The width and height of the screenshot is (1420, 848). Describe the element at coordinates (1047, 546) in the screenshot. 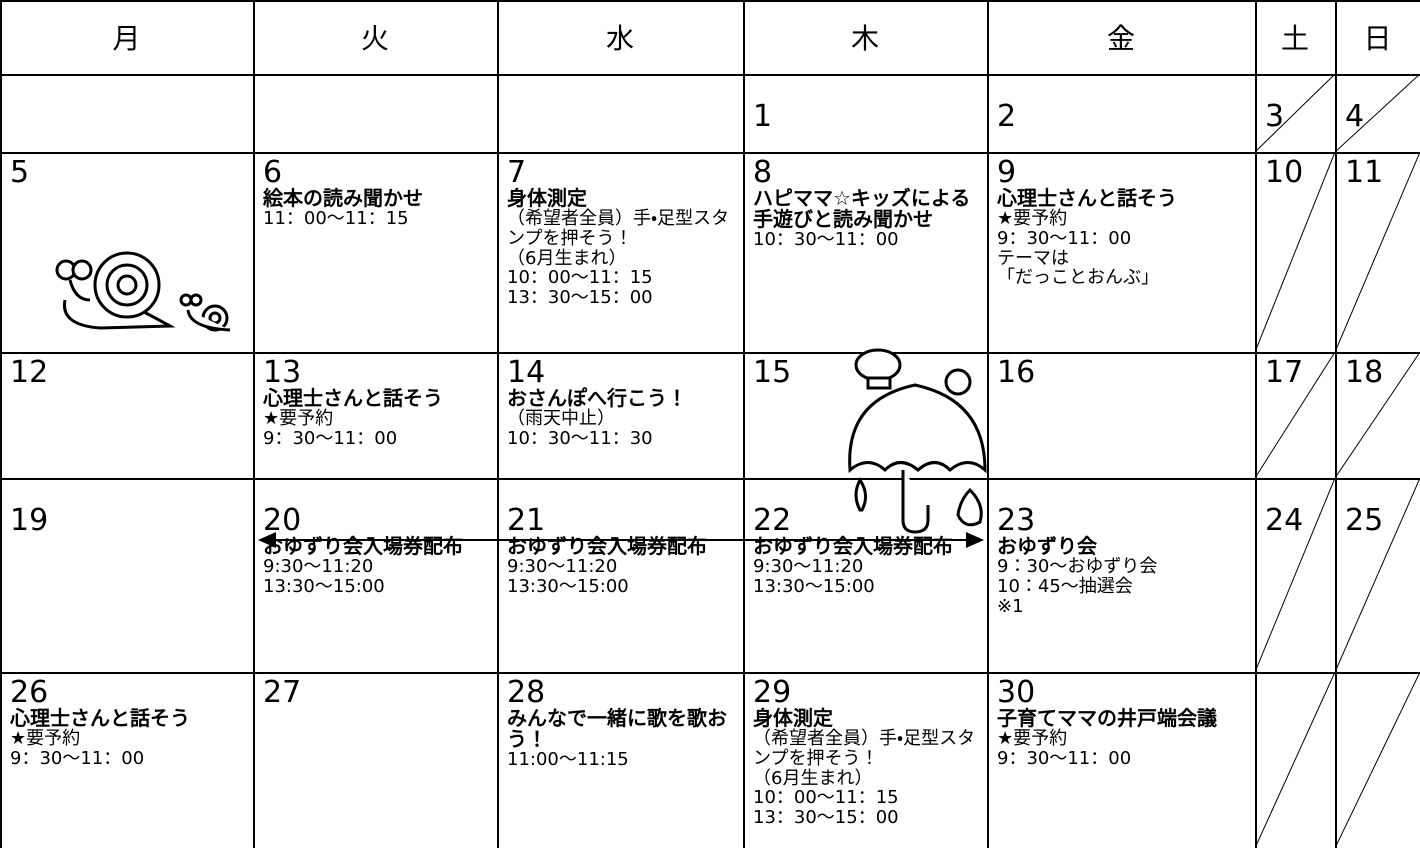

I see `event-title: おゆずり会` at that location.